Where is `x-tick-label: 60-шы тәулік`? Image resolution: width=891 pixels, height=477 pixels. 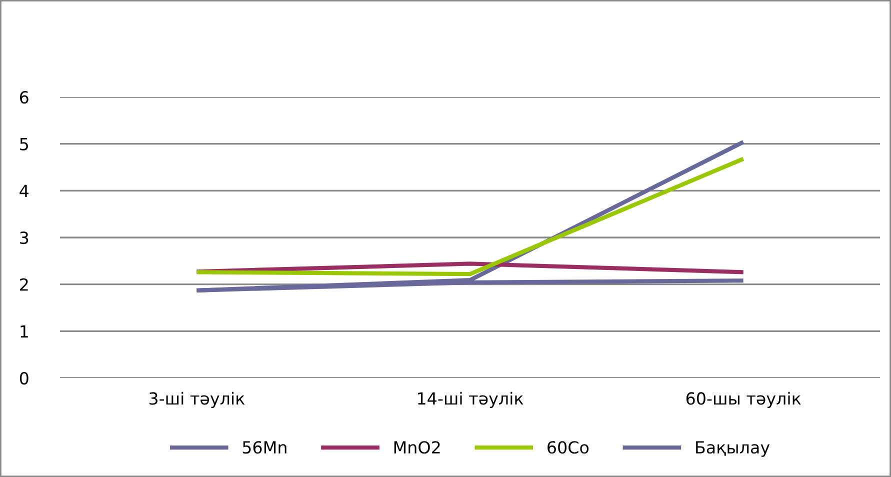
x-tick-label: 60-шы тәулік is located at coordinates (743, 400).